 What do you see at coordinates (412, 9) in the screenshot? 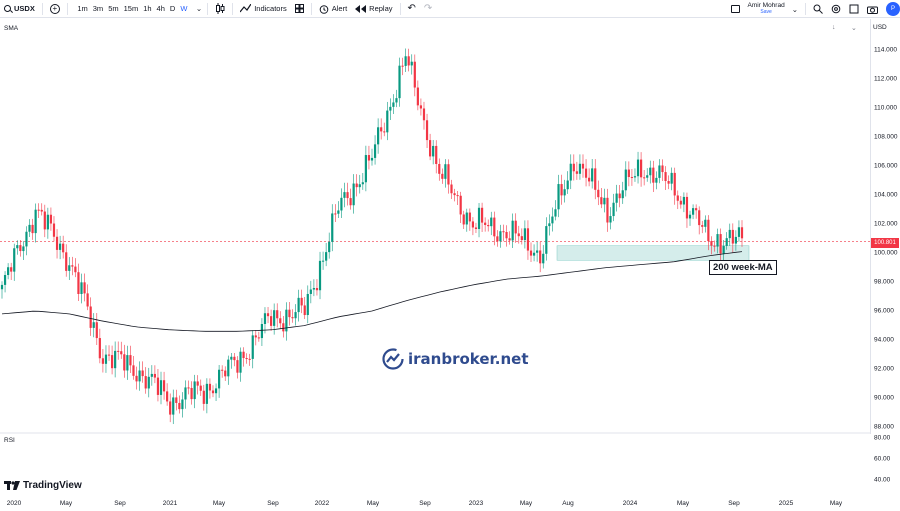
I see `undo-button: ↶` at bounding box center [412, 9].